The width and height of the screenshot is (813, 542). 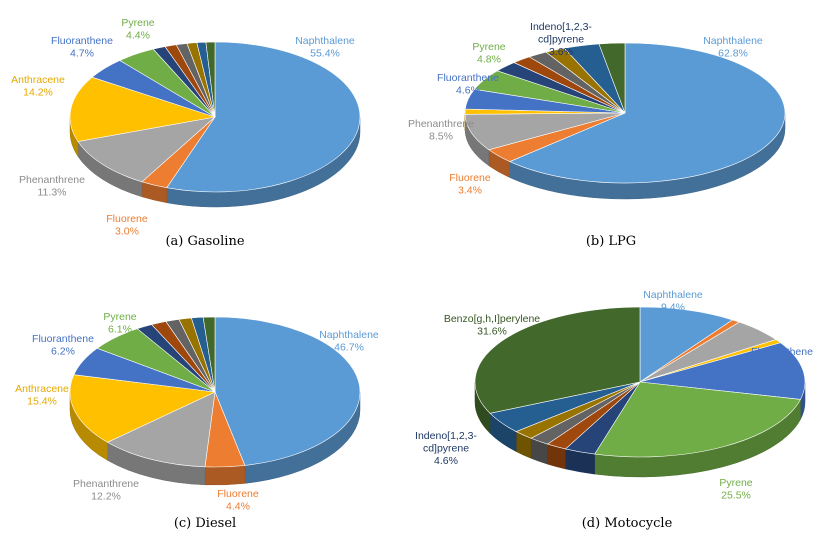 I want to click on pie-slice-benzo-g-h-i-perylene, so click(x=557, y=360).